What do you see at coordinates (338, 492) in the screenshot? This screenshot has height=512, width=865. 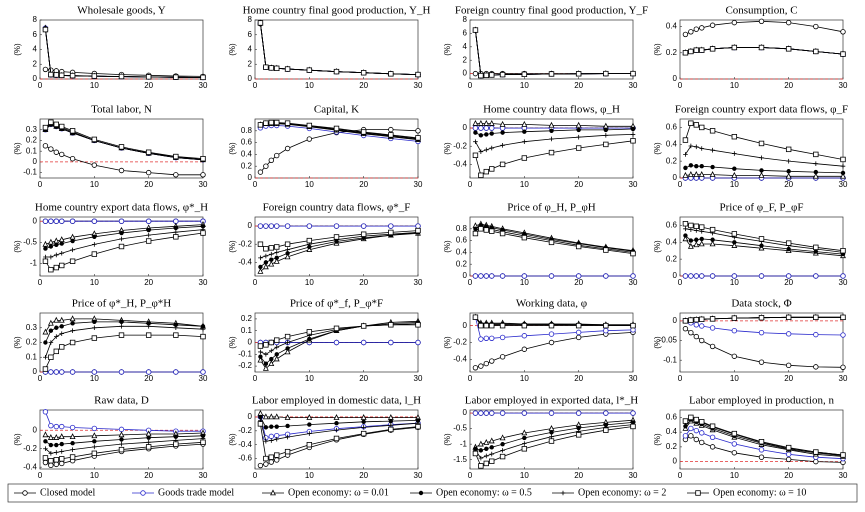 I see `legend-label: Open economy: ω = 0.01` at bounding box center [338, 492].